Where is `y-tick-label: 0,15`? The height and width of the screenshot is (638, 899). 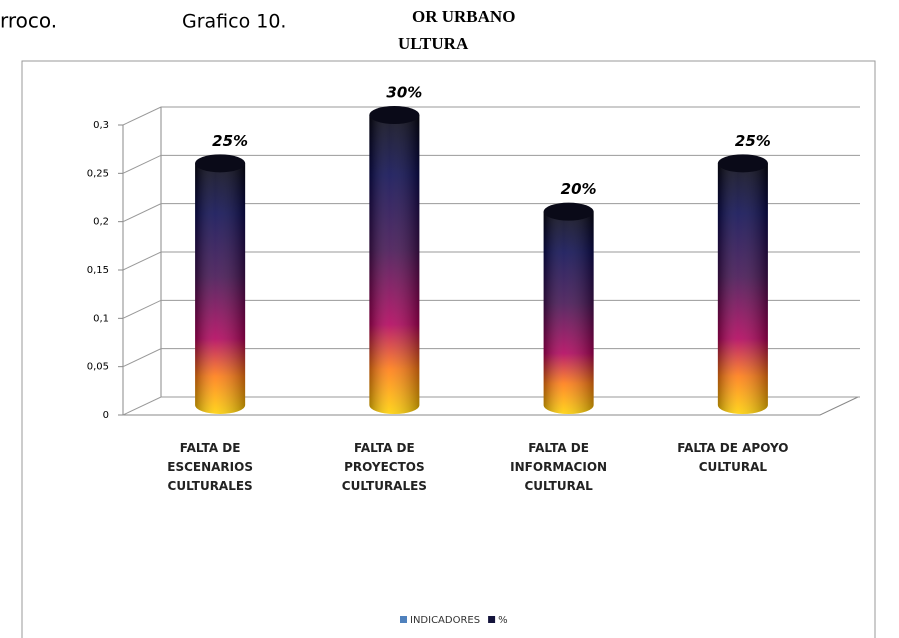
y-tick-label: 0,15 is located at coordinates (98, 270).